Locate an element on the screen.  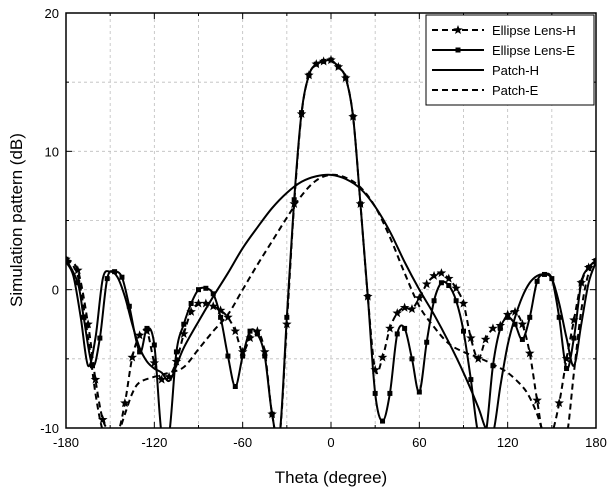
legend-item: Patch-E is located at coordinates (485, 90).